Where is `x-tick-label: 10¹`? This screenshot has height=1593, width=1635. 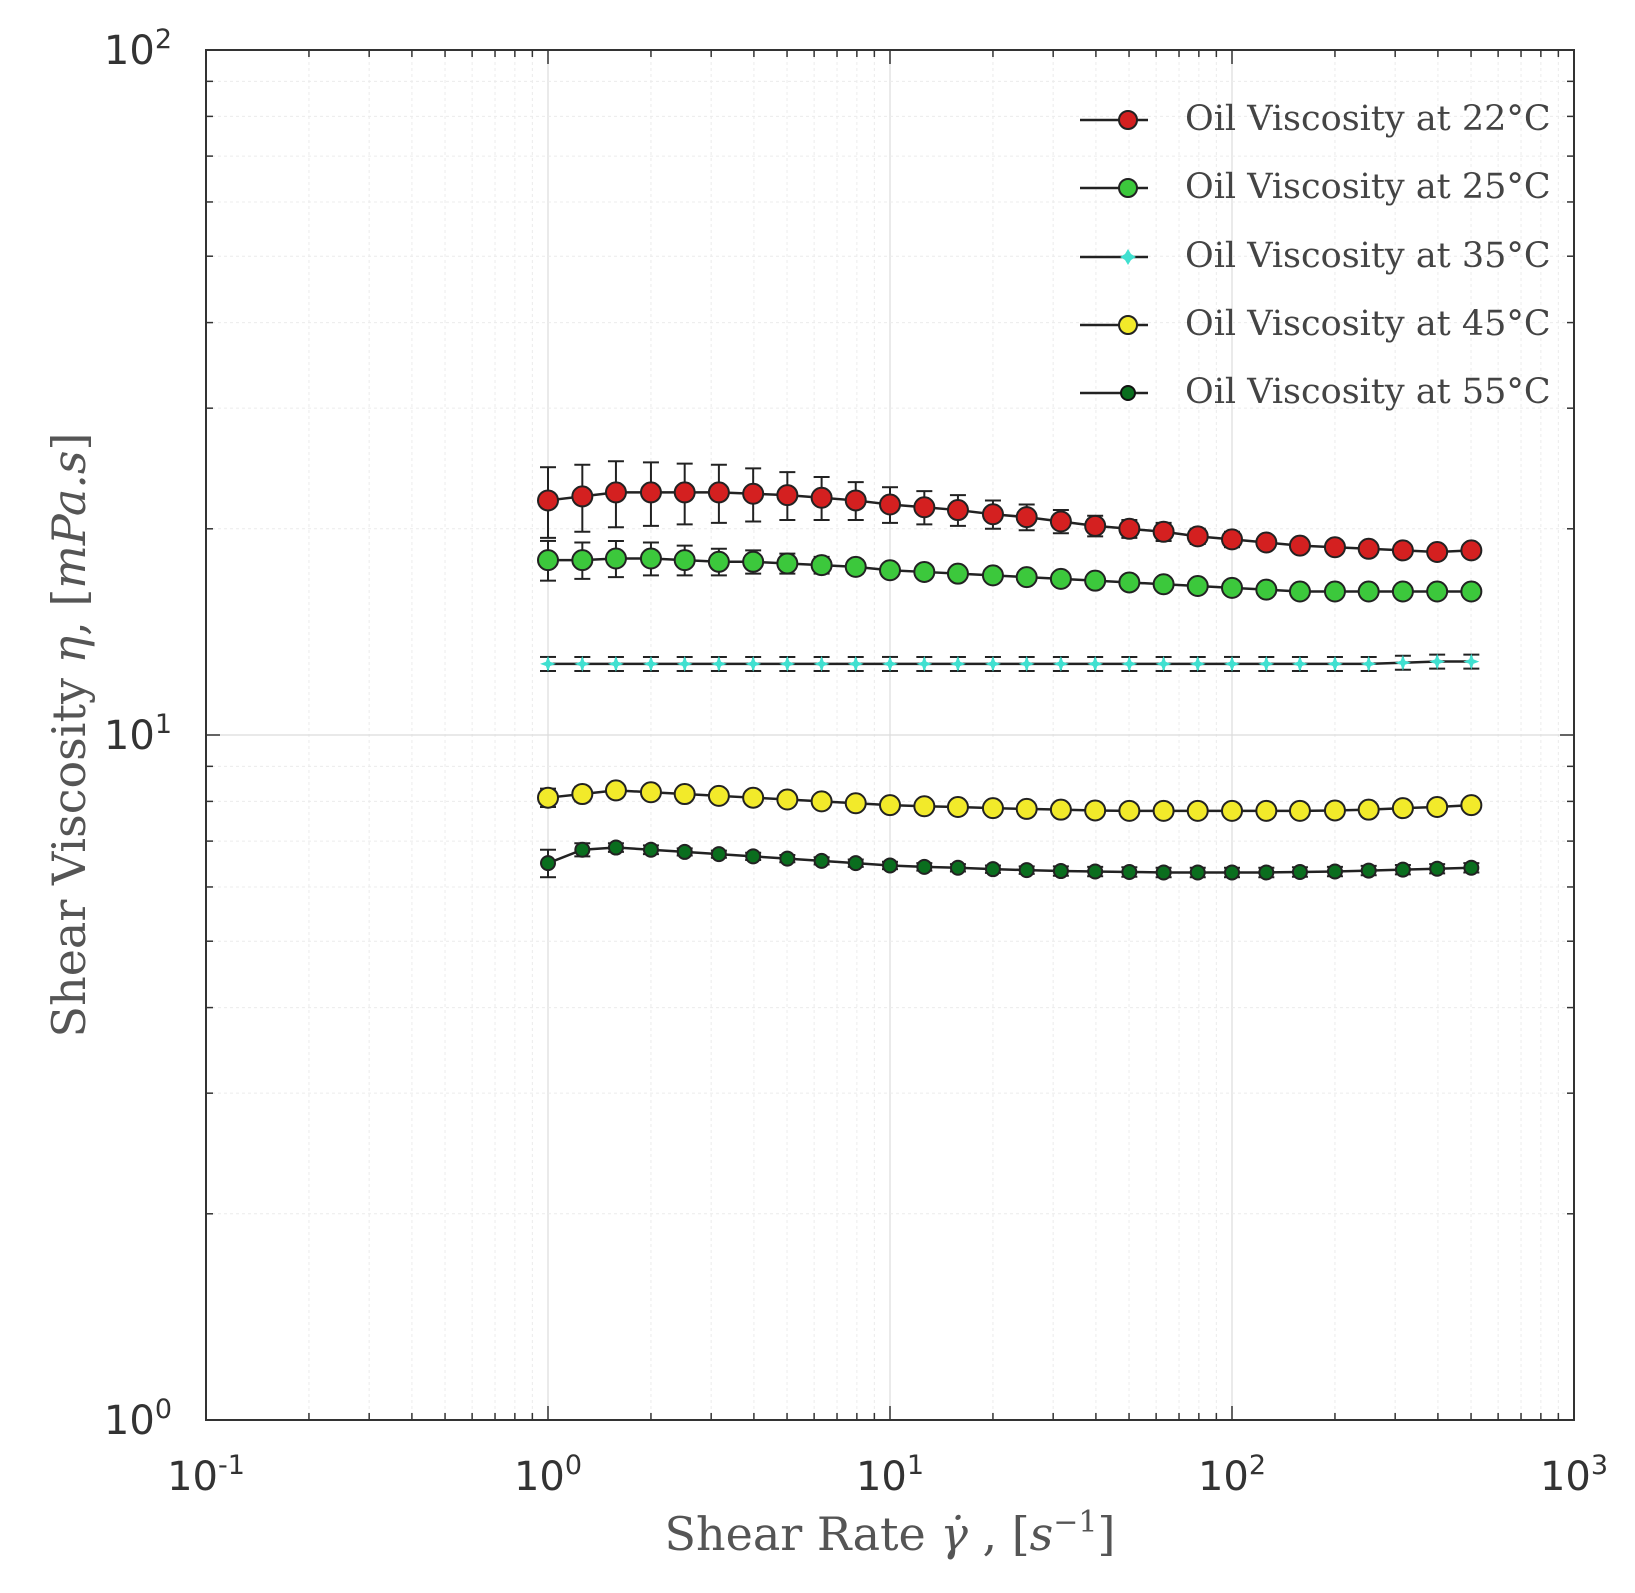 x-tick-label: 10¹ is located at coordinates (890, 1475).